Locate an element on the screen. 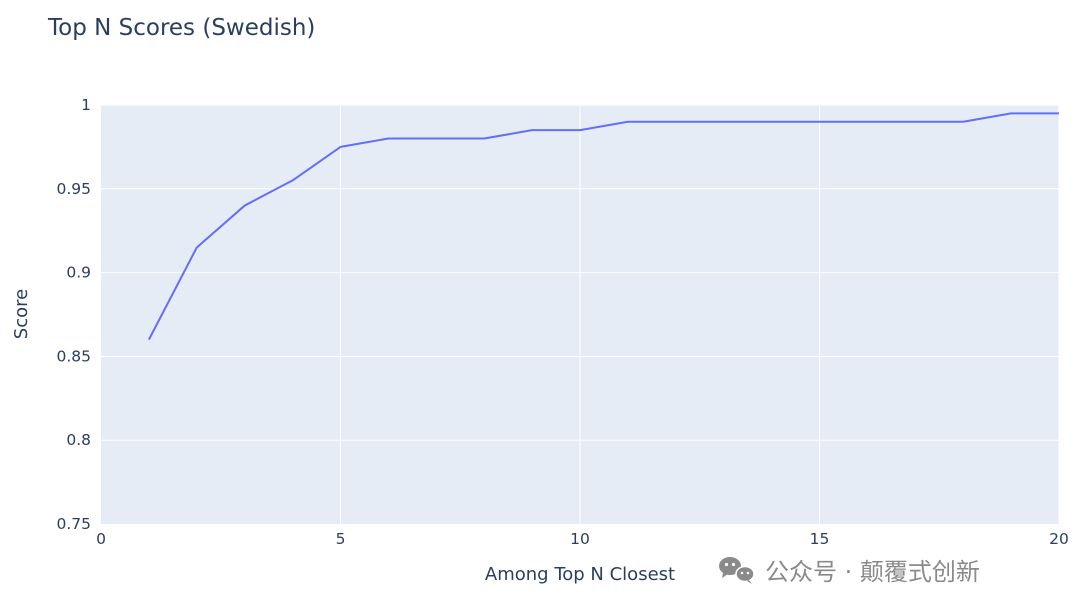 Image resolution: width=1080 pixels, height=613 pixels. x-tick-label: 20 is located at coordinates (1059, 539).